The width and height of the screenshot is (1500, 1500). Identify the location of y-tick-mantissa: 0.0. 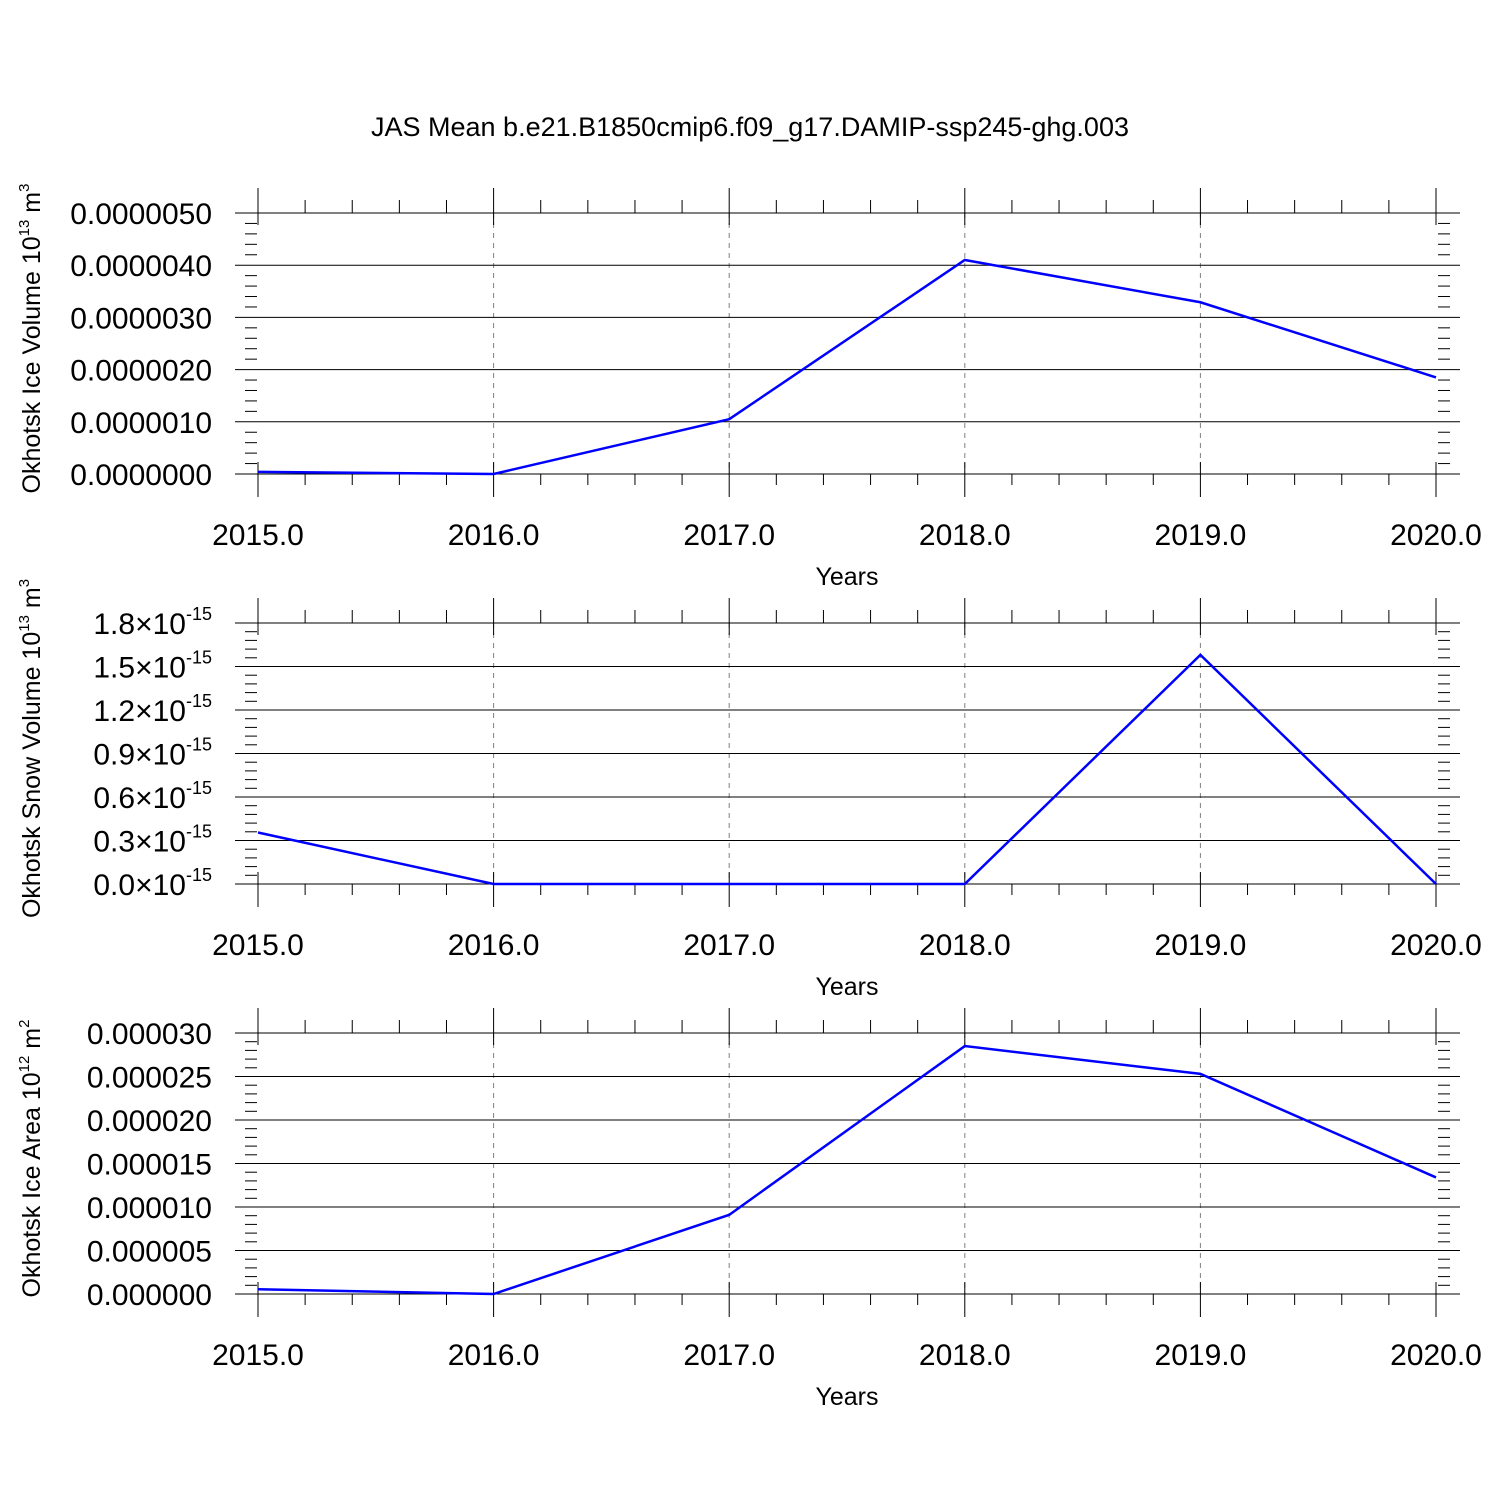
(114, 885).